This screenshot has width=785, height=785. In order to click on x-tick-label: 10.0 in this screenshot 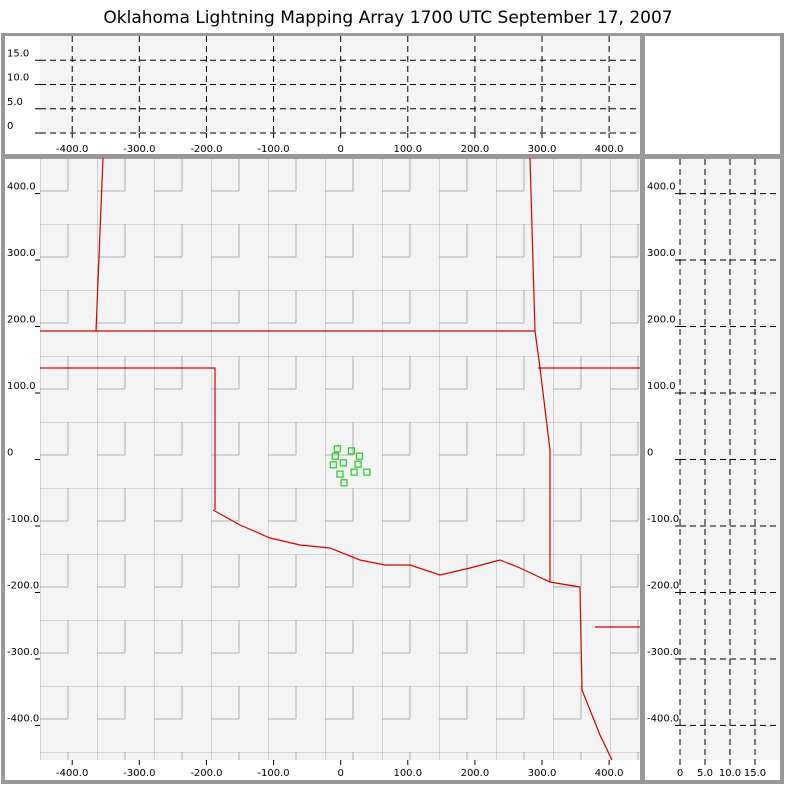, I will do `click(730, 773)`.